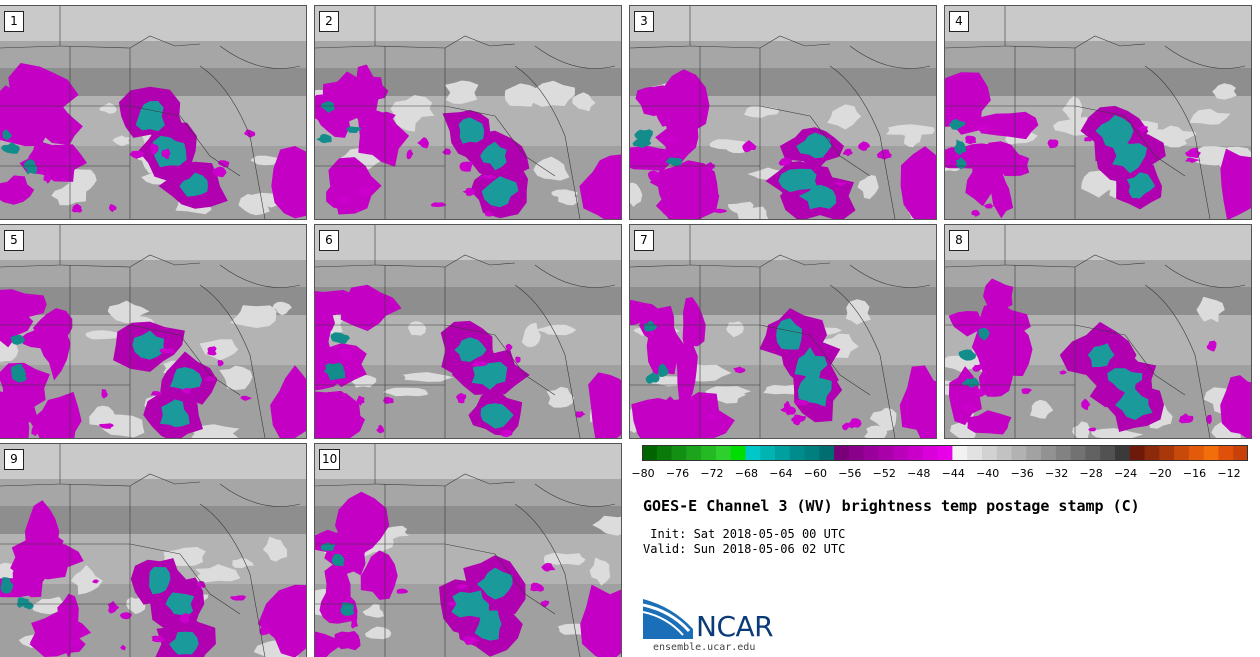  What do you see at coordinates (1160, 473) in the screenshot?
I see `colorbar-tick-label: −20` at bounding box center [1160, 473].